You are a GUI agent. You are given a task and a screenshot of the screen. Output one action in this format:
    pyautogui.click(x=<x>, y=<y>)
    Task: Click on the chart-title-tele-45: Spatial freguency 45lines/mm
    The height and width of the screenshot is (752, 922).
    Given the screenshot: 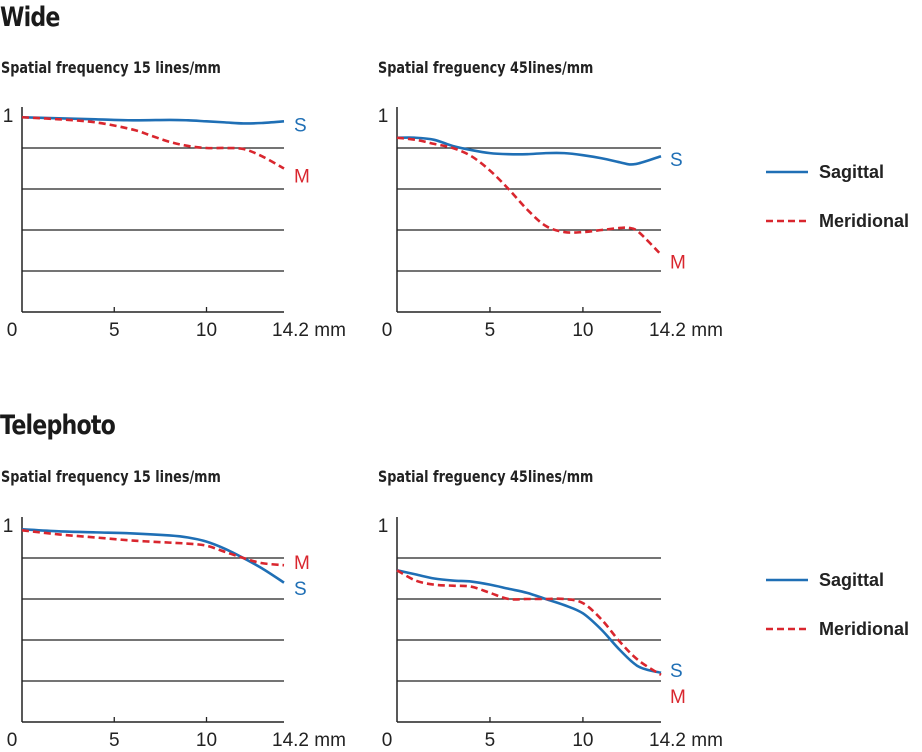 What is the action you would take?
    pyautogui.click(x=486, y=476)
    